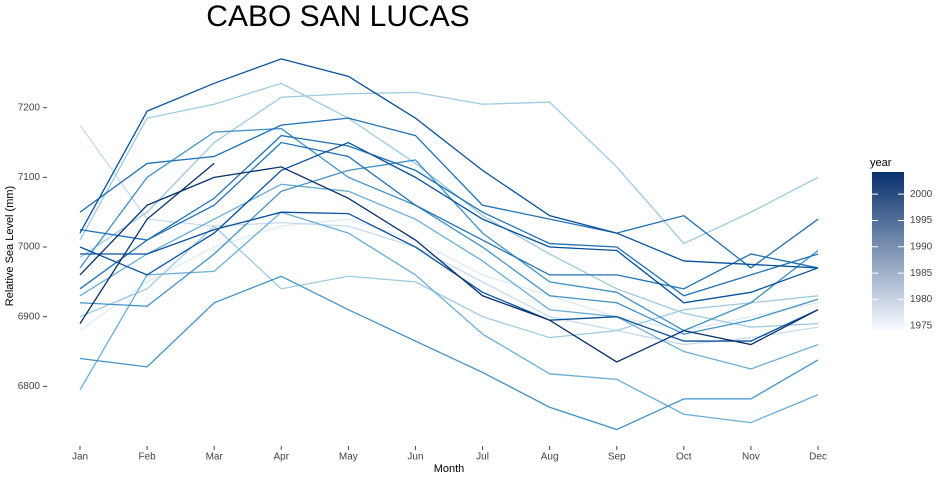 The image size is (940, 480). I want to click on colorbar-label: 1995, so click(921, 220).